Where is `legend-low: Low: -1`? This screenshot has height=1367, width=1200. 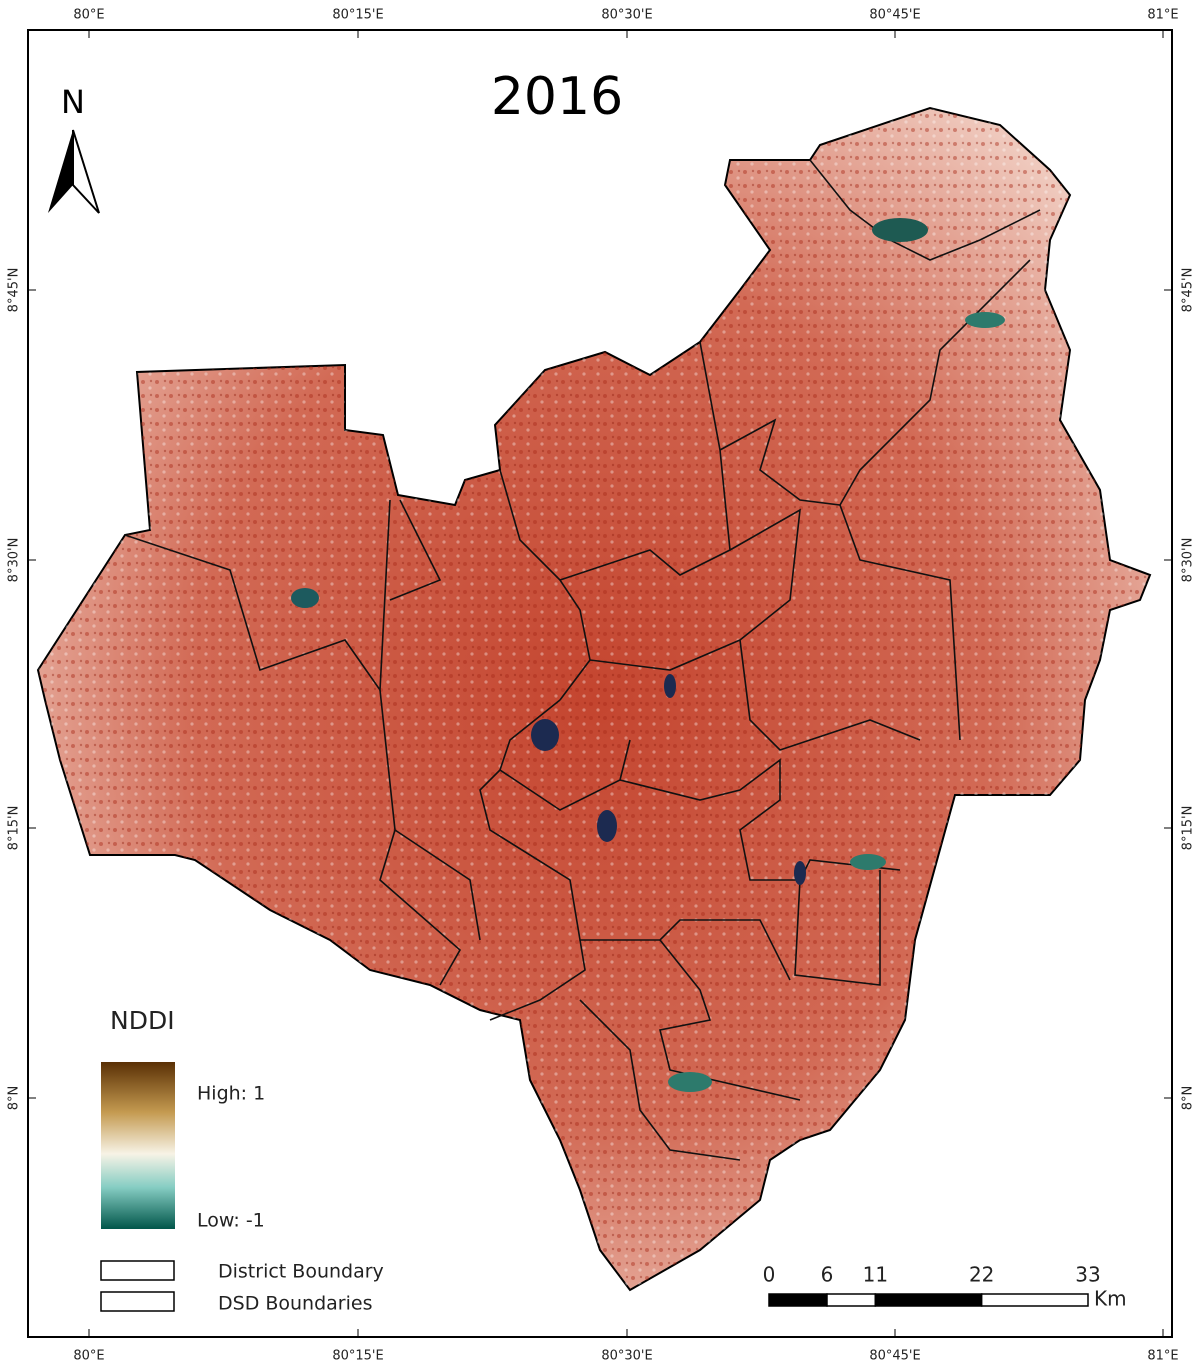 legend-low: Low: -1 is located at coordinates (231, 1221).